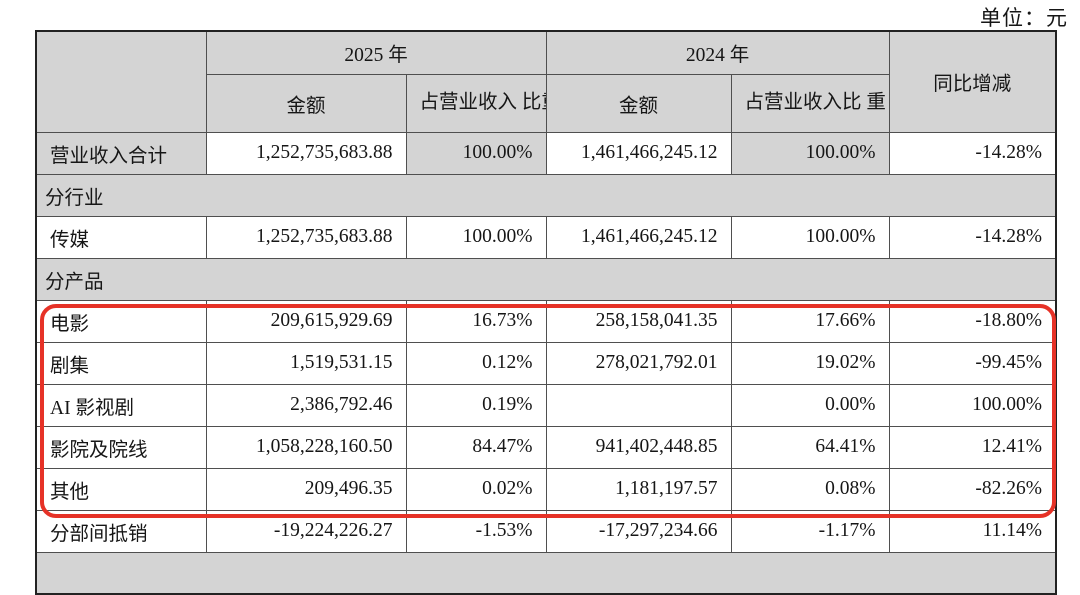  I want to click on section-label: 分行业, so click(546, 195).